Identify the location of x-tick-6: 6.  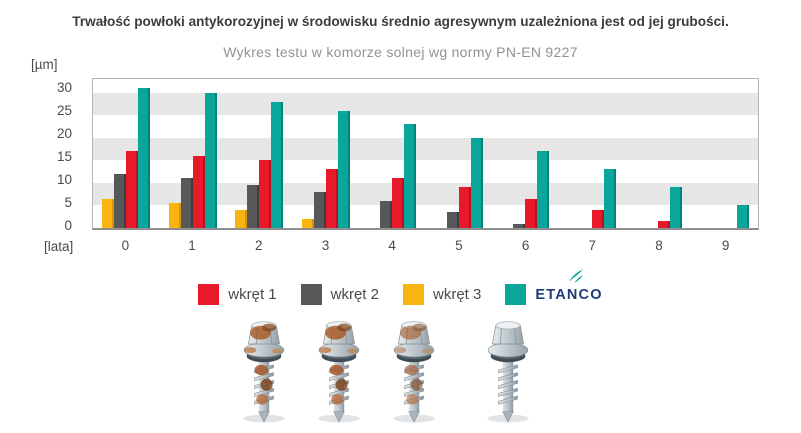
(525, 245).